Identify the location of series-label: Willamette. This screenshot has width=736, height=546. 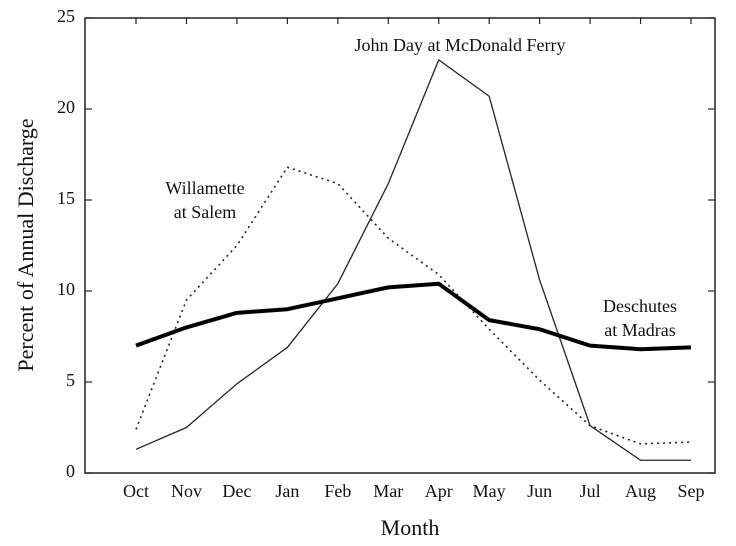
(204, 188).